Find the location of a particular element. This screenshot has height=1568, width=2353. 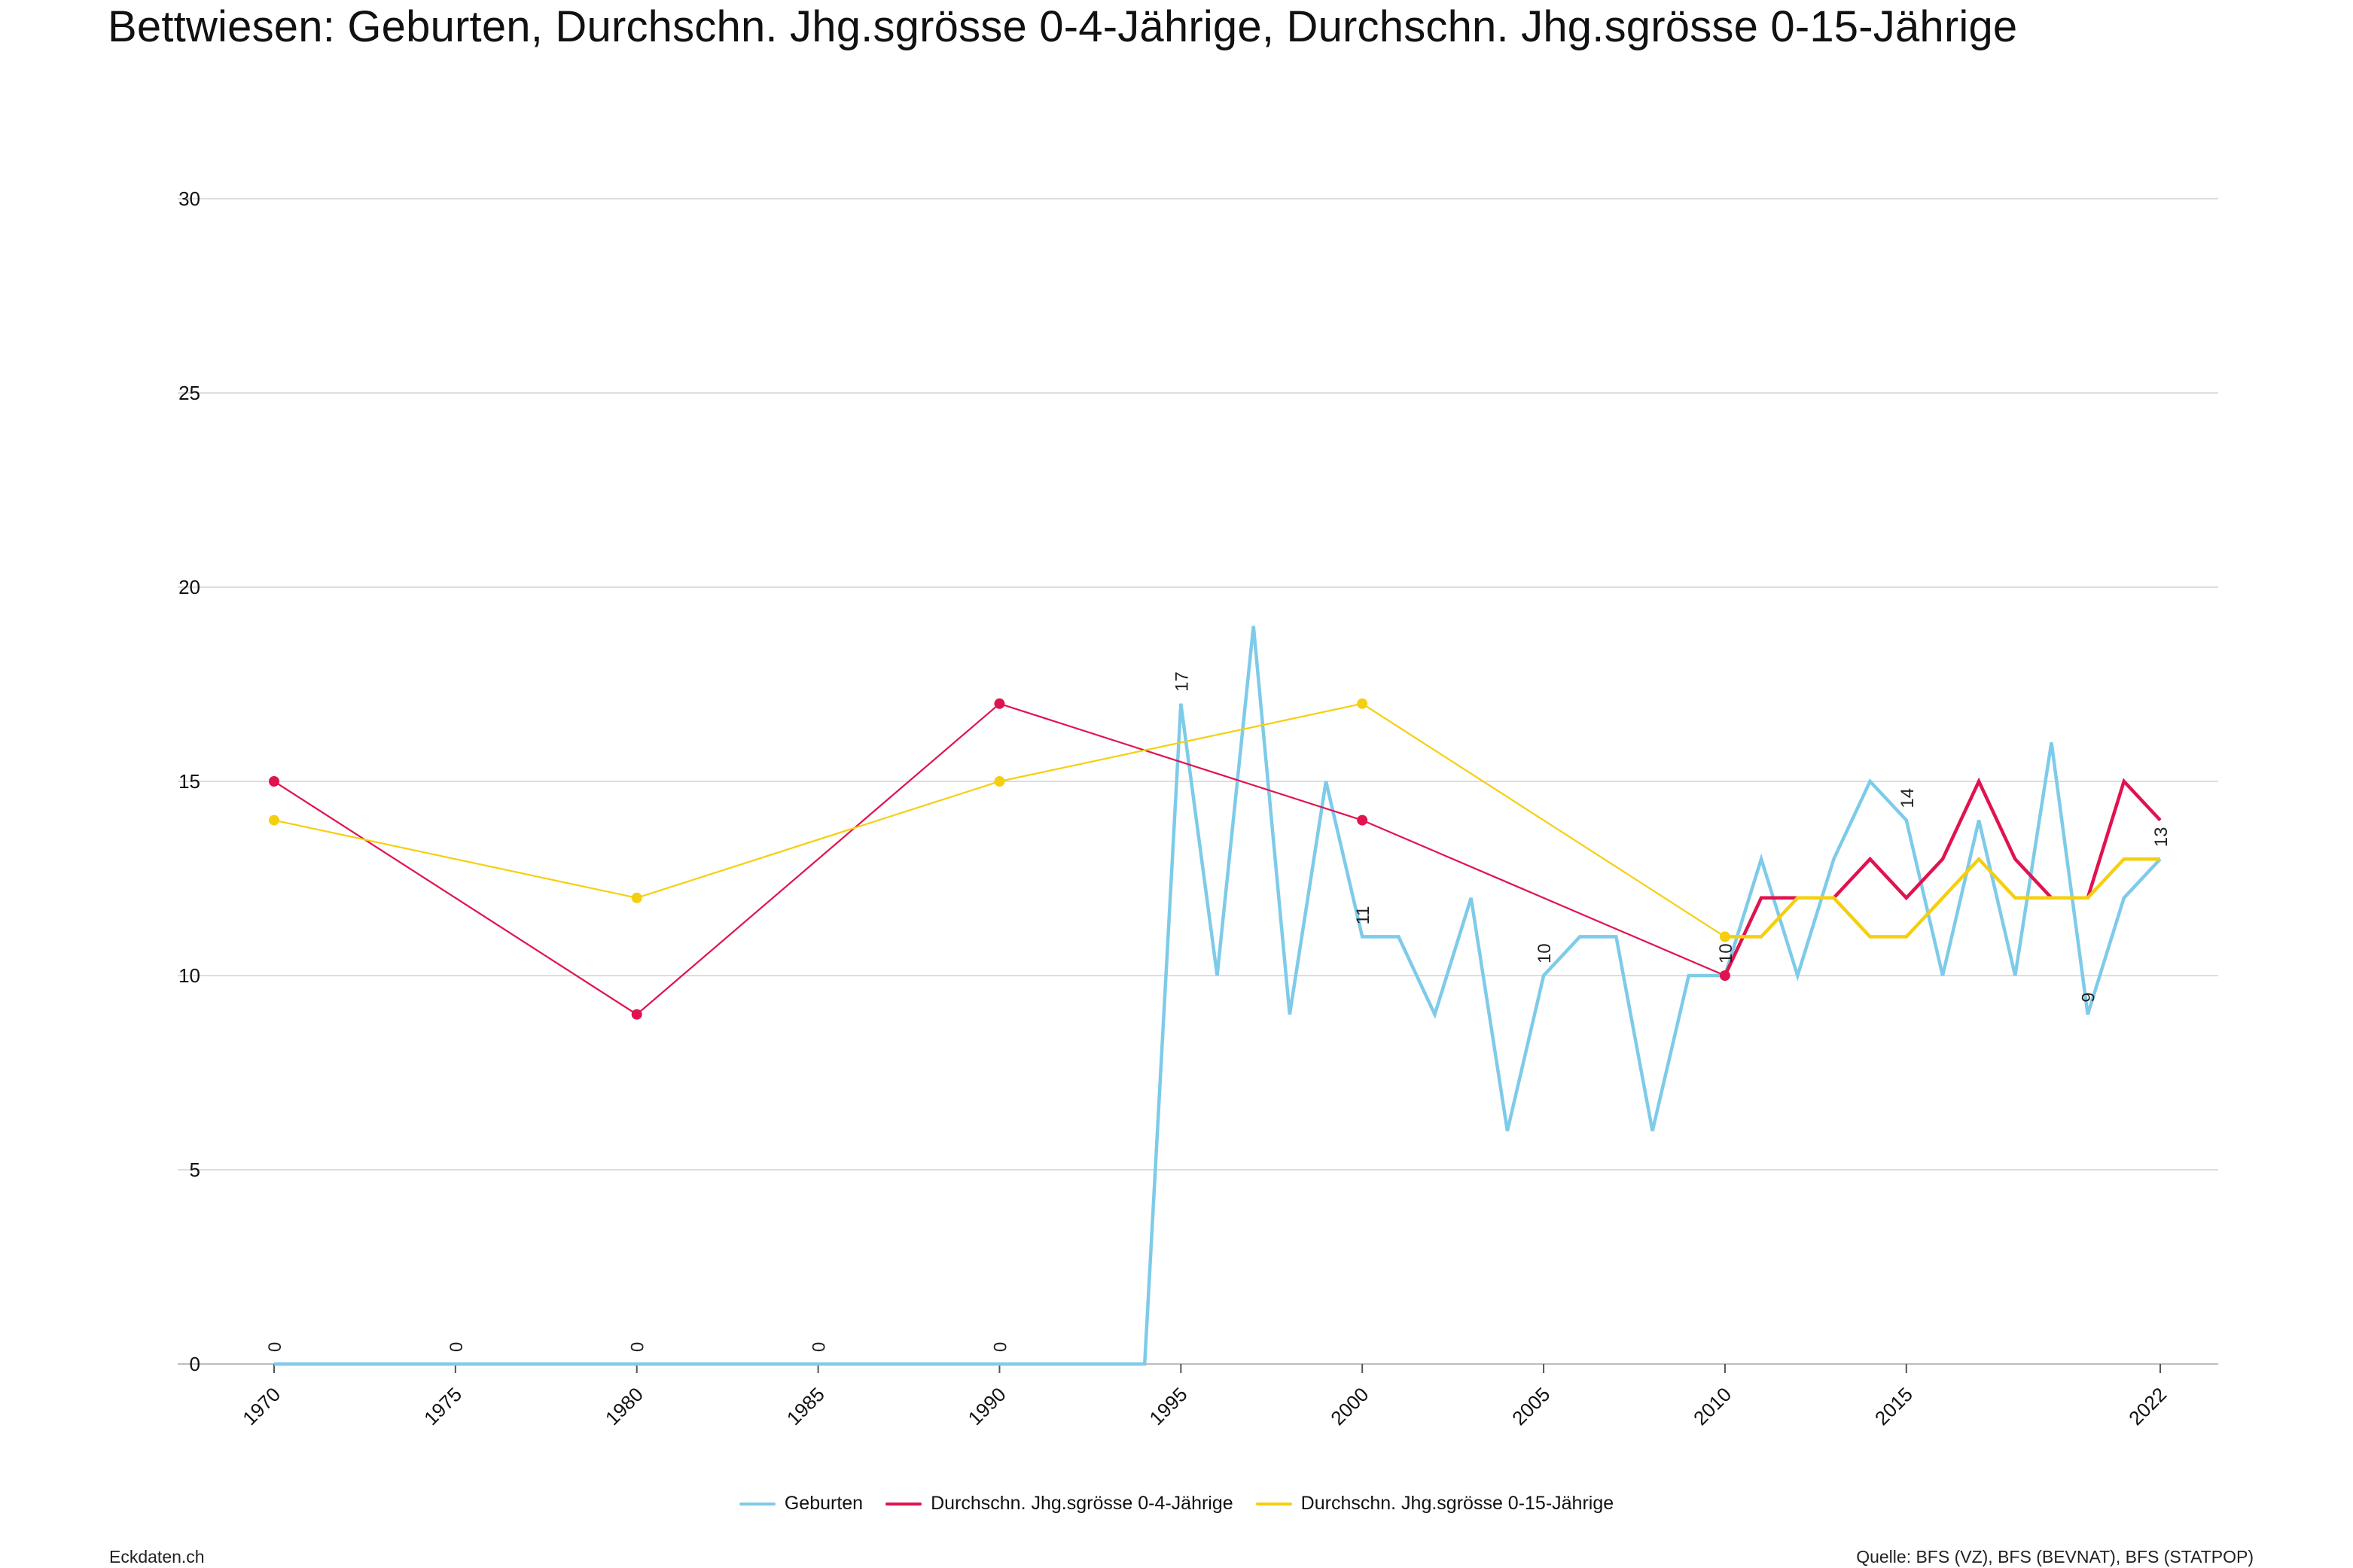

legend-label: Durchschn. Jhg.sgrösse 0-4-Jährige is located at coordinates (1082, 1503).